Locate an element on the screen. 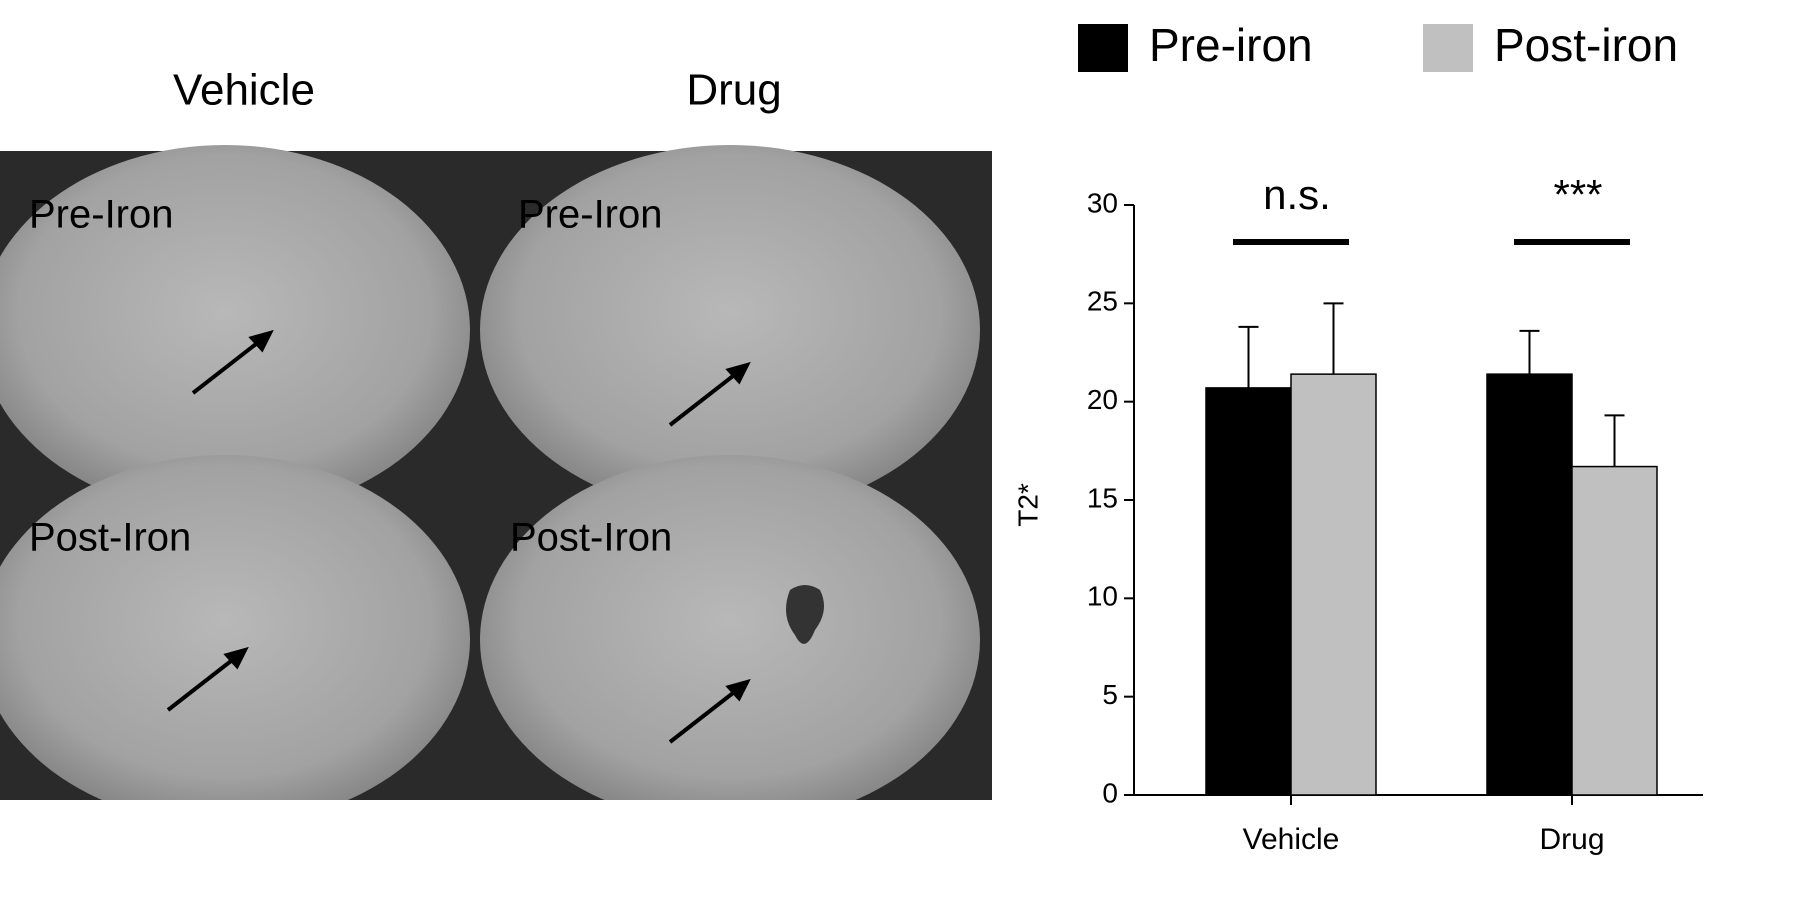 Image resolution: width=1800 pixels, height=900 pixels. y-tick-label: 15 is located at coordinates (1102, 497).